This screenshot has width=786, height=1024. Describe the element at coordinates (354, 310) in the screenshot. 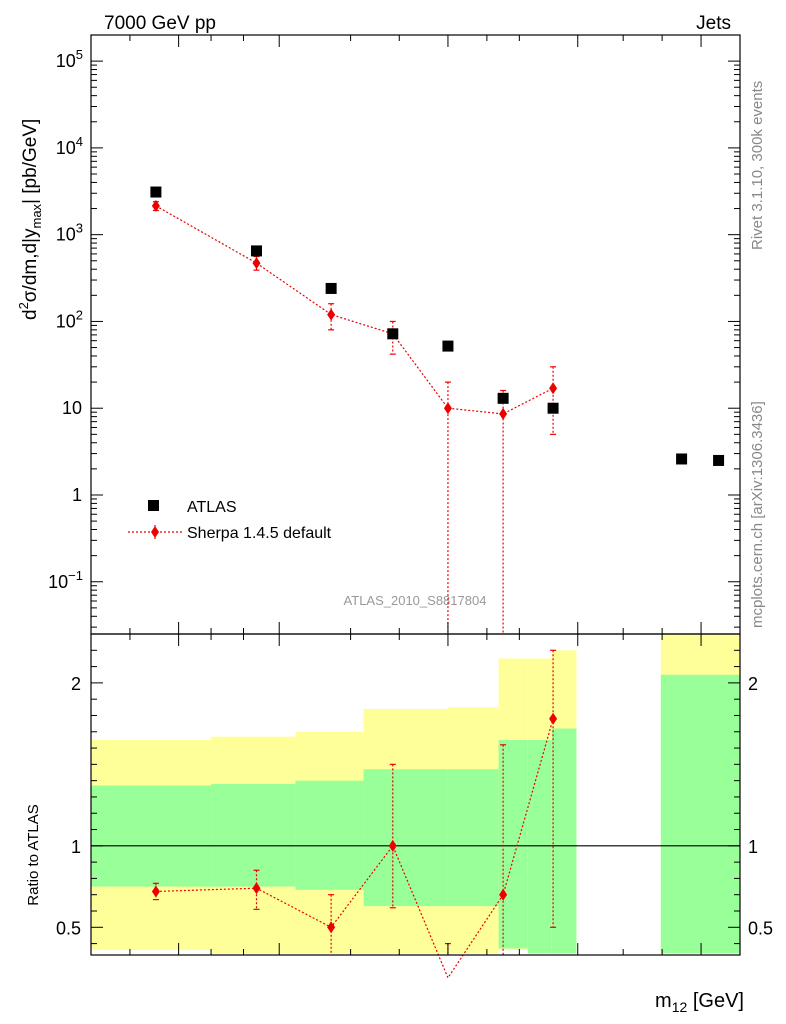

I see `mc-line` at that location.